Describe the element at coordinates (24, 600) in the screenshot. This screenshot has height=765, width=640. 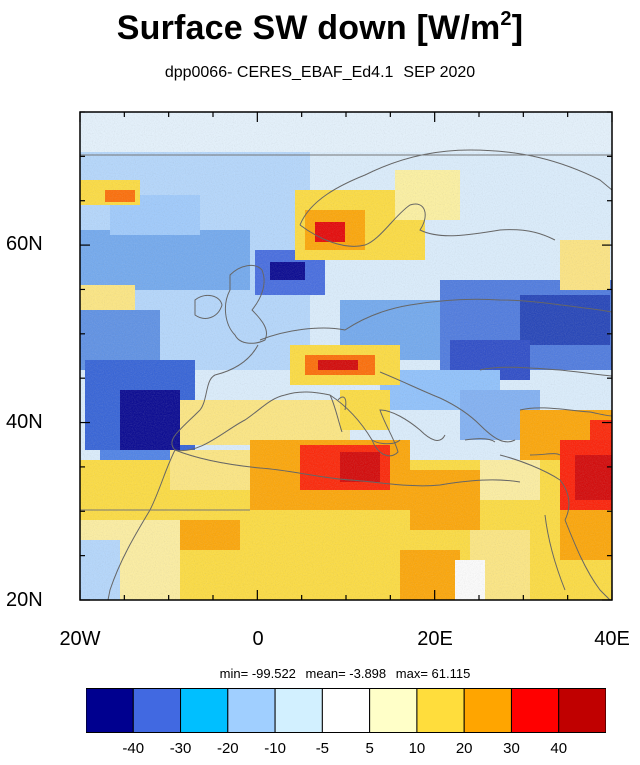
I see `y-tick-label-20n: 20N` at that location.